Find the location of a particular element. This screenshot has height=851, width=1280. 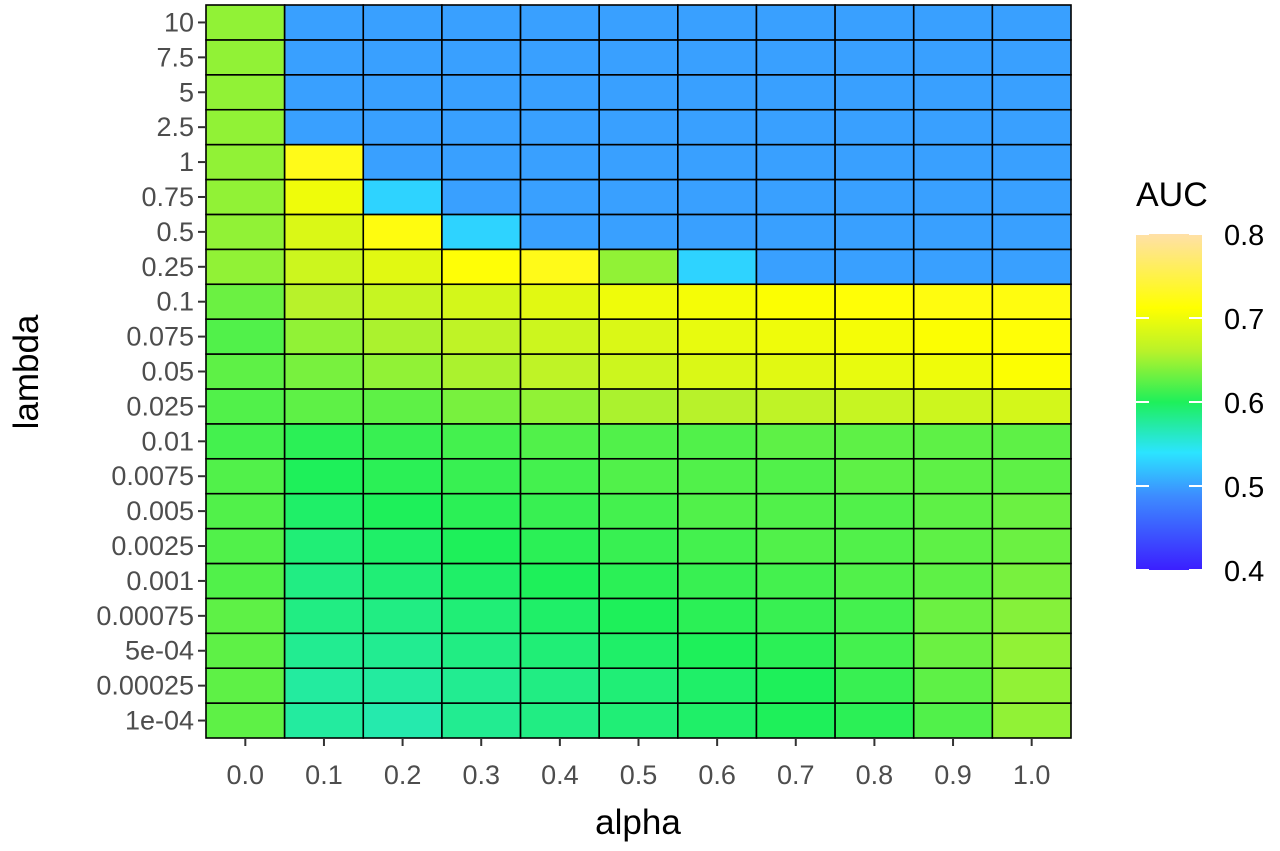

y-tick-label: 1 is located at coordinates (186, 162).